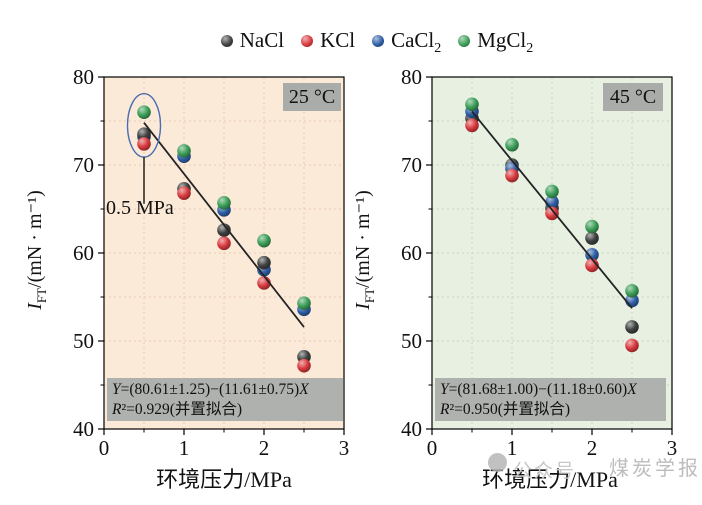 The width and height of the screenshot is (702, 505). Describe the element at coordinates (307, 40) in the screenshot. I see `kcl-marker-icon` at that location.